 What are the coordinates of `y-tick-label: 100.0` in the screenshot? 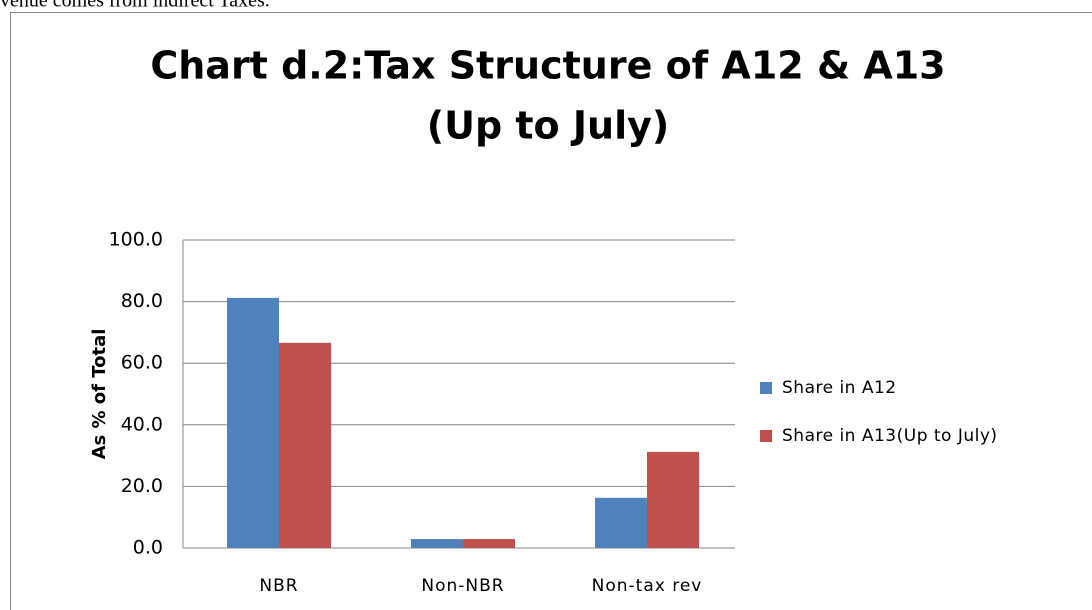 It's located at (136, 240).